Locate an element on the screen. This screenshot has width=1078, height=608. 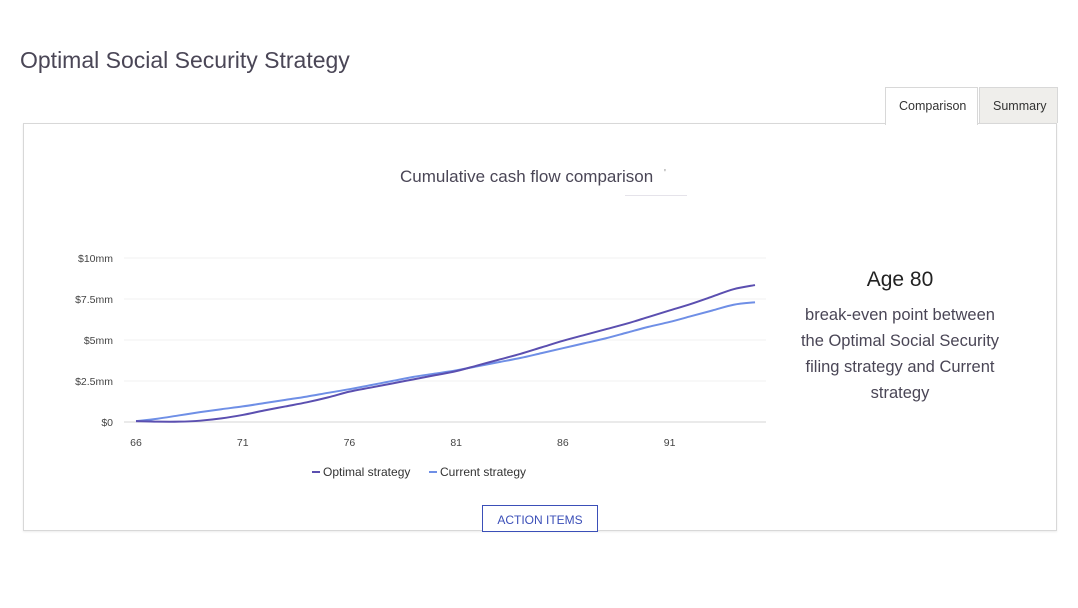
page-title: Optimal Social Security Strategy is located at coordinates (185, 60).